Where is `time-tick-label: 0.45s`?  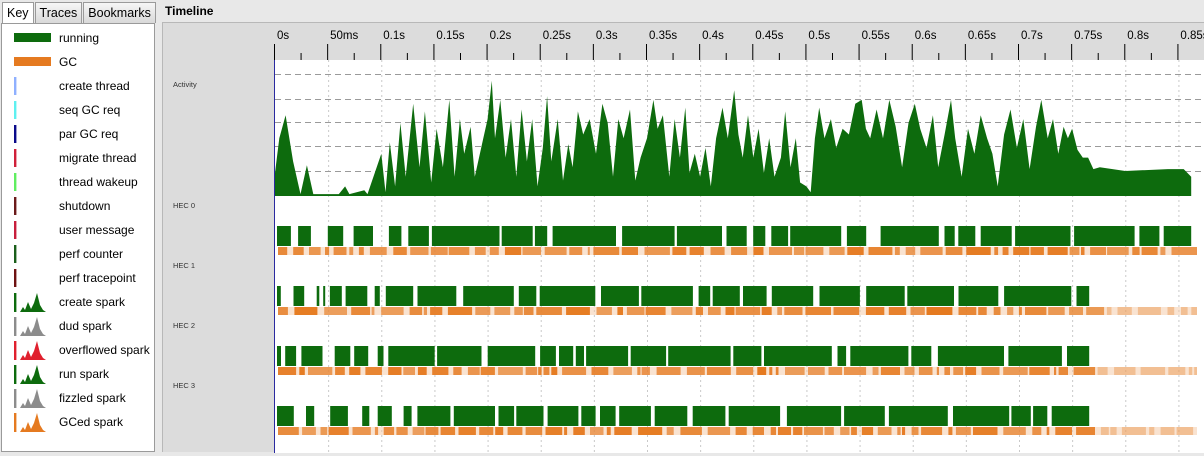 time-tick-label: 0.45s is located at coordinates (769, 36).